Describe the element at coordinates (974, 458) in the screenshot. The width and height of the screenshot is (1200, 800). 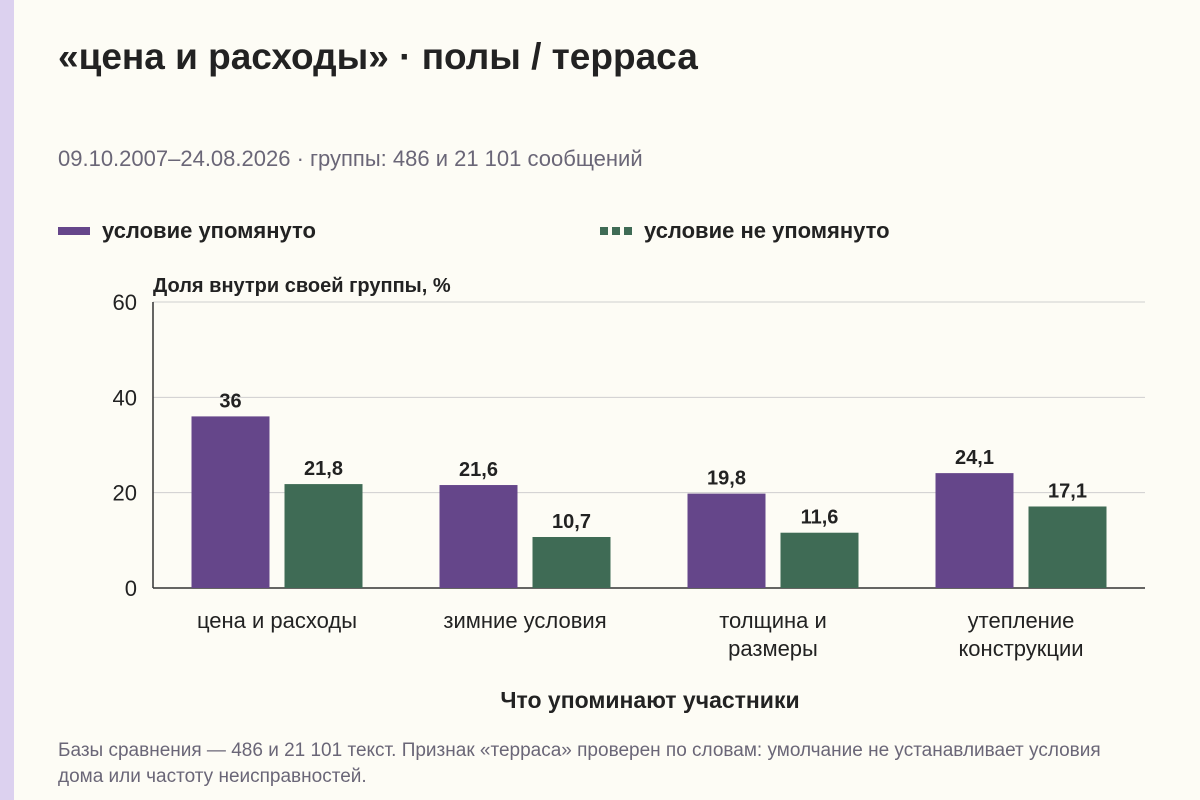
I see `data-label: 24,1` at that location.